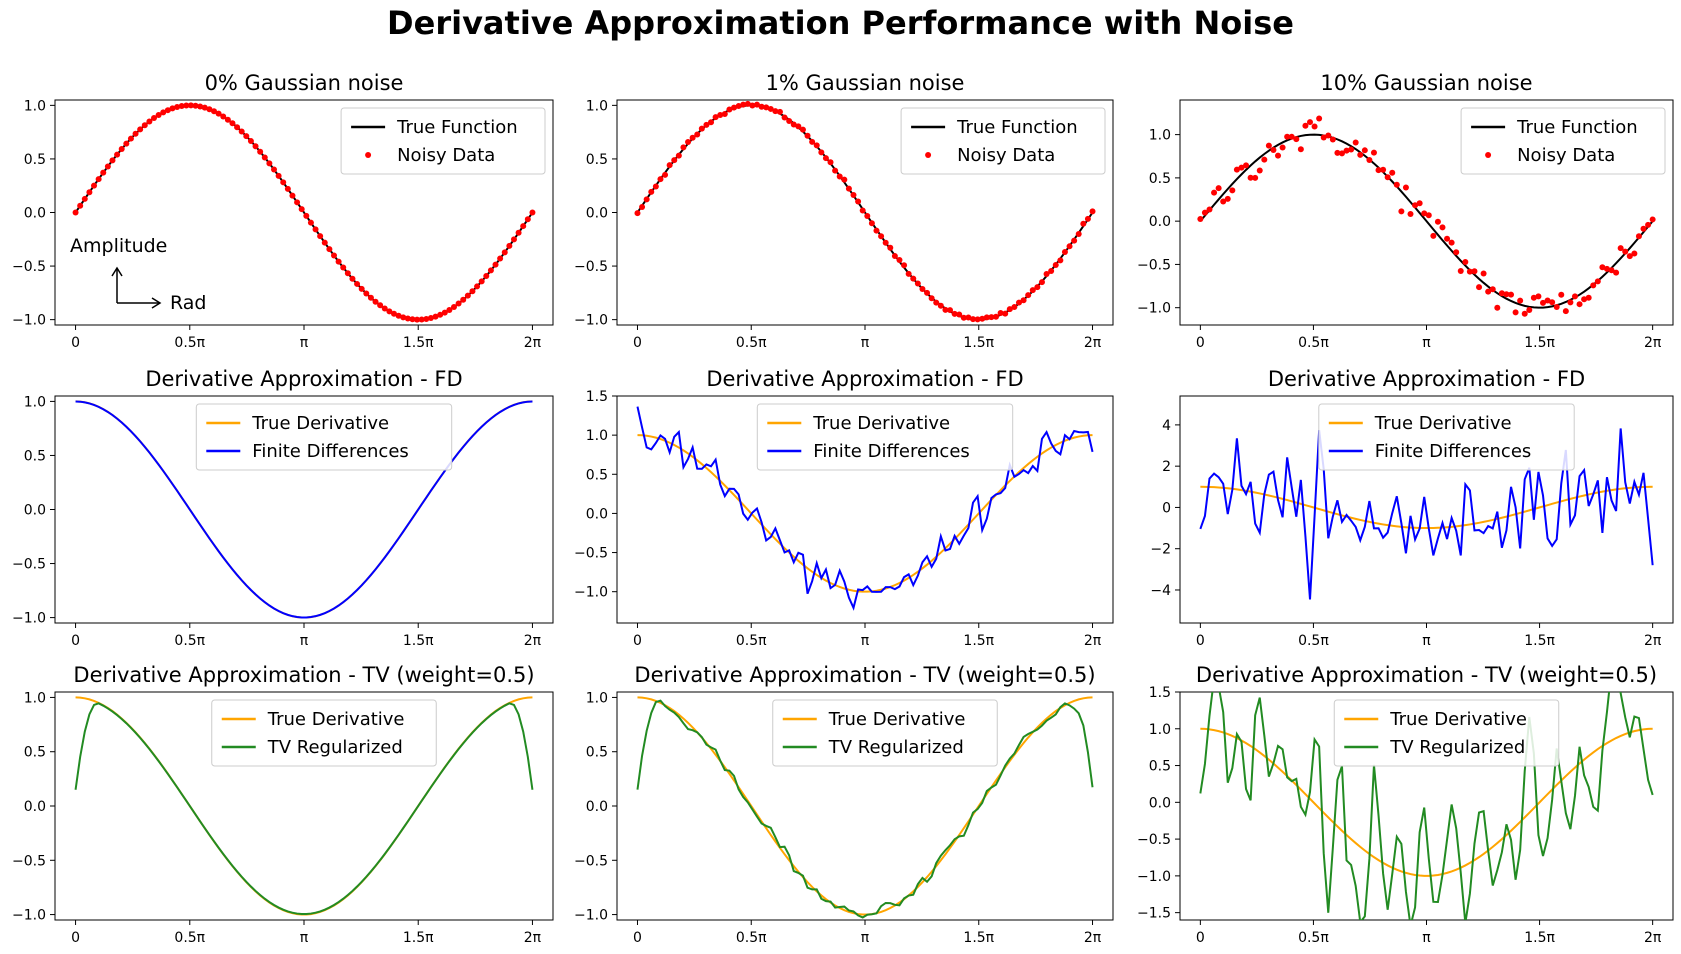  Describe the element at coordinates (303, 379) in the screenshot. I see `subplot-title: Derivative Approximation - FD` at that location.